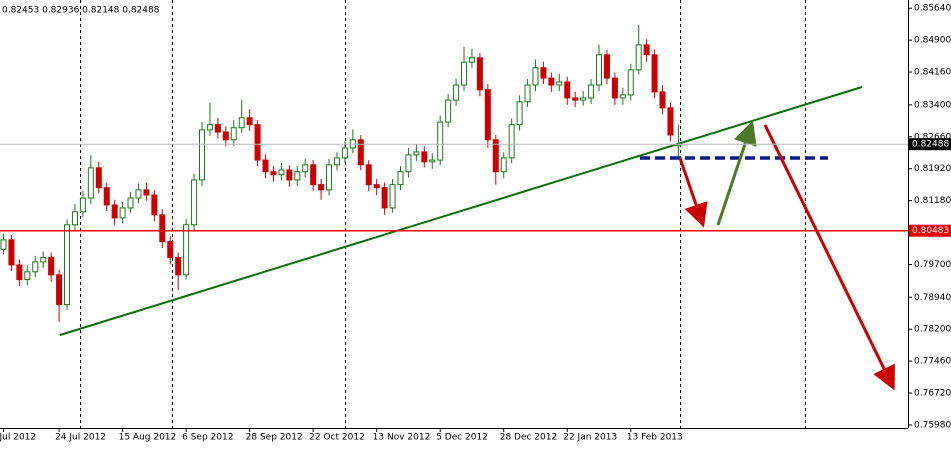 Image resolution: width=951 pixels, height=450 pixels. Describe the element at coordinates (932, 298) in the screenshot. I see `y-tick-label: 0.78940` at that location.